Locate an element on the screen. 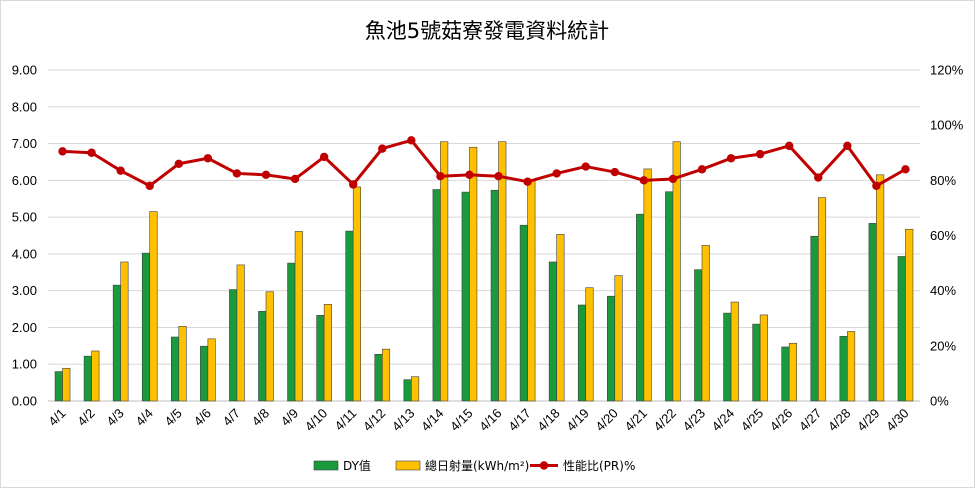  y-right-tick-label: 100% is located at coordinates (947, 125).